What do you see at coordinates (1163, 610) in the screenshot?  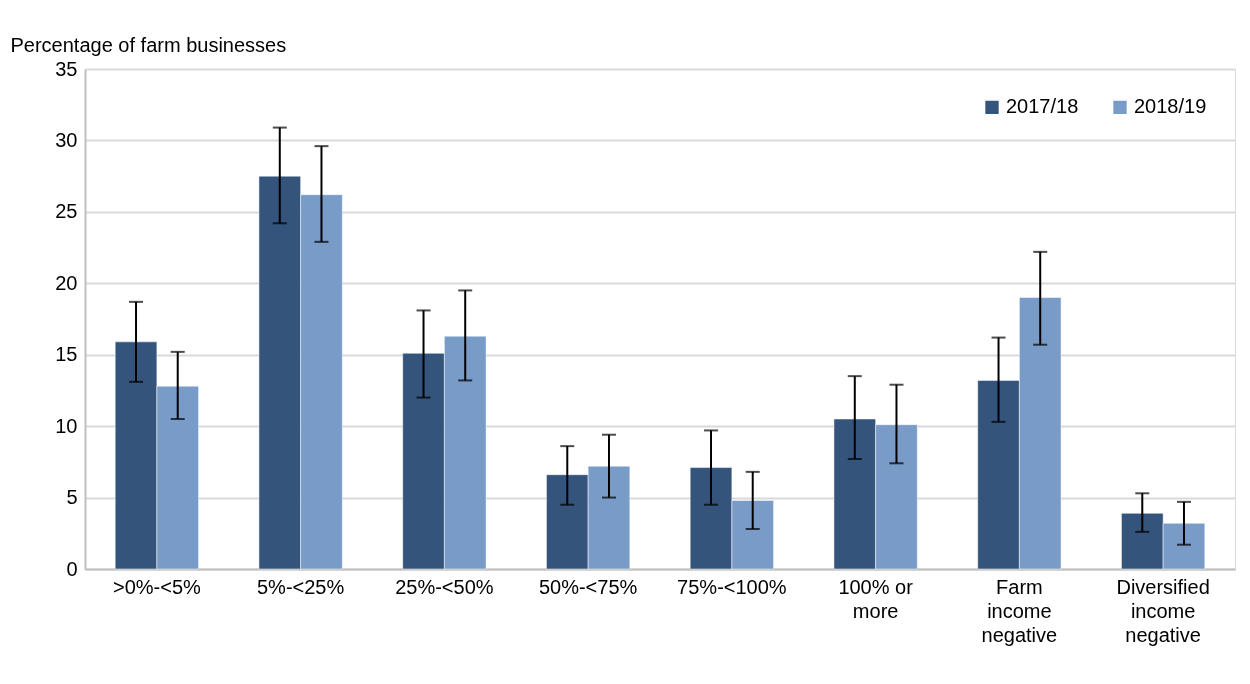 I see `x-tick-label: Diversified income negative` at bounding box center [1163, 610].